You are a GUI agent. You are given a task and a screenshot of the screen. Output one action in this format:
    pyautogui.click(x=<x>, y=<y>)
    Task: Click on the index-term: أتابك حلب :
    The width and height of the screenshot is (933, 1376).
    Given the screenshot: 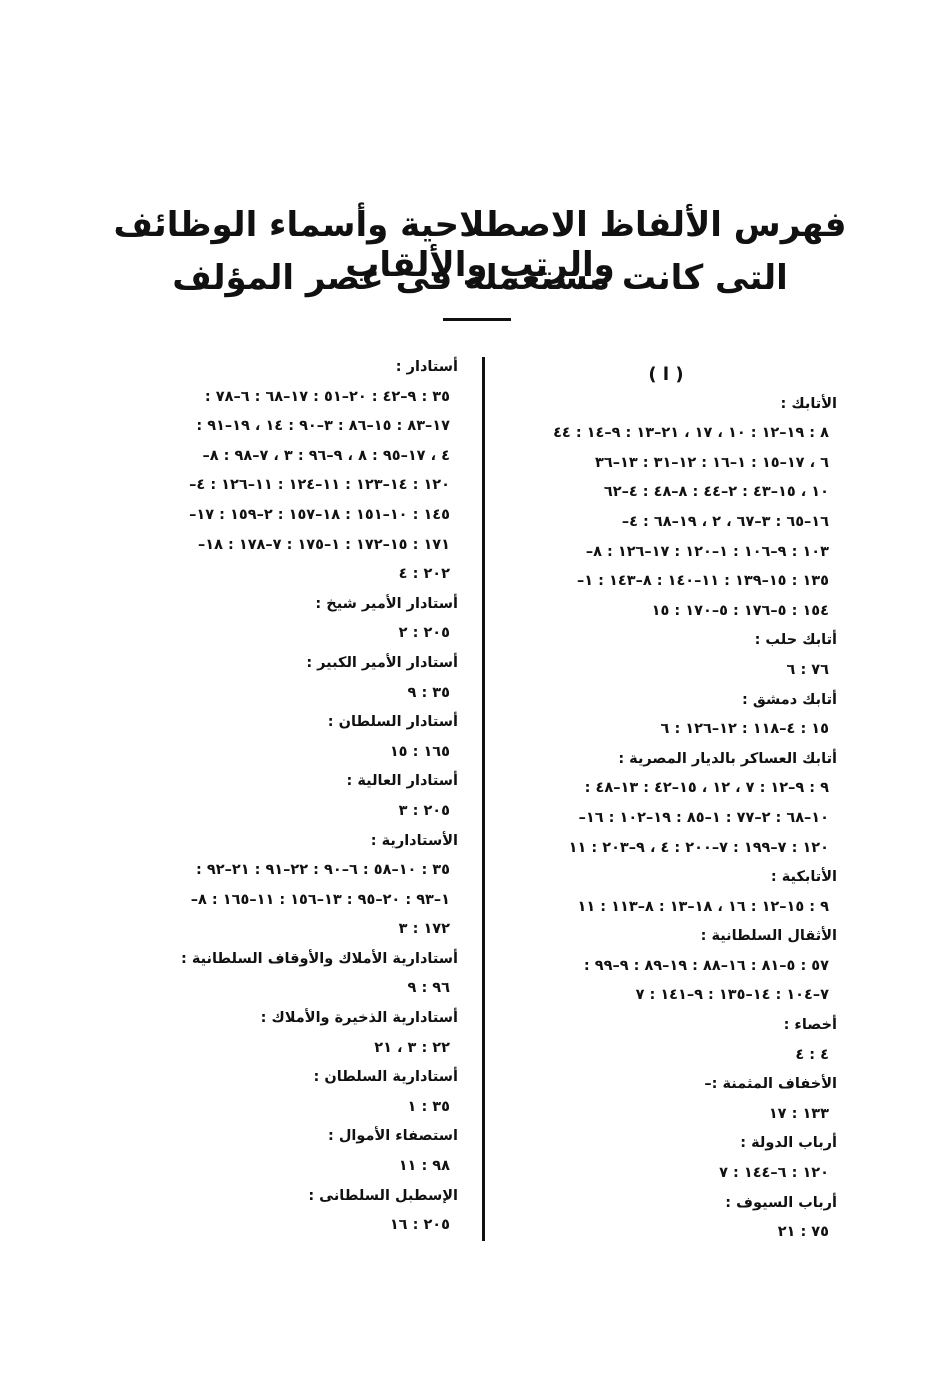 What is the action you would take?
    pyautogui.click(x=795, y=640)
    